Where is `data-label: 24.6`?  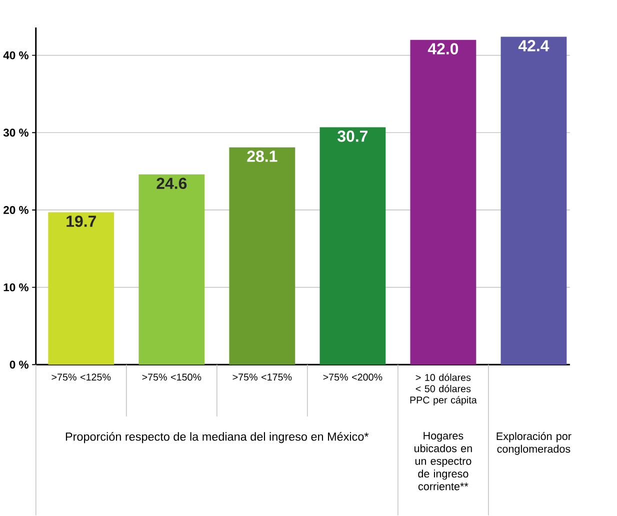
data-label: 24.6 is located at coordinates (171, 184).